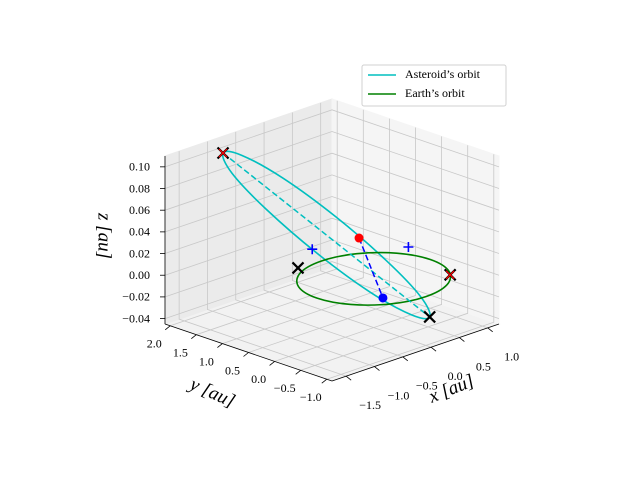 The image size is (640, 485). I want to click on z-tick-label: 0.02, so click(139, 253).